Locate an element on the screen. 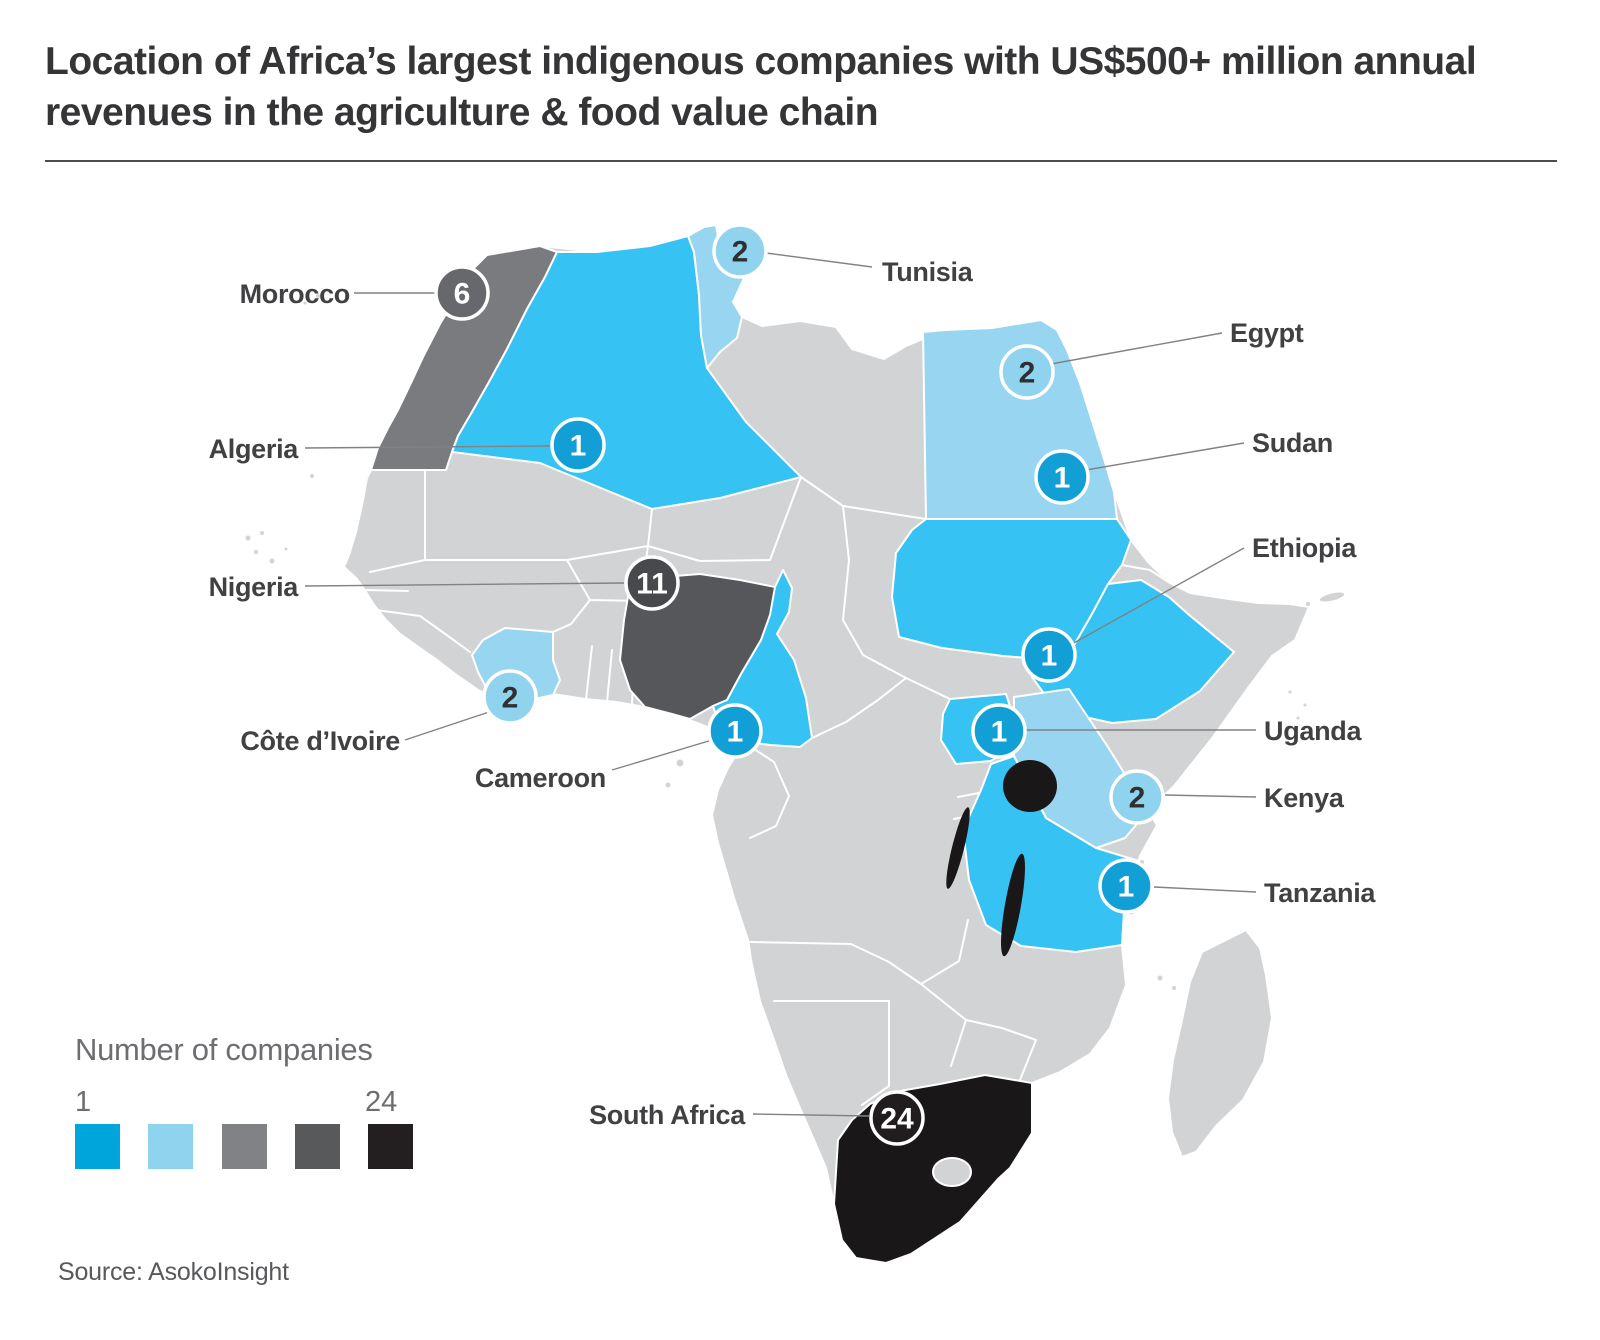 Image resolution: width=1600 pixels, height=1340 pixels. badge-morocco: 6 is located at coordinates (462, 293).